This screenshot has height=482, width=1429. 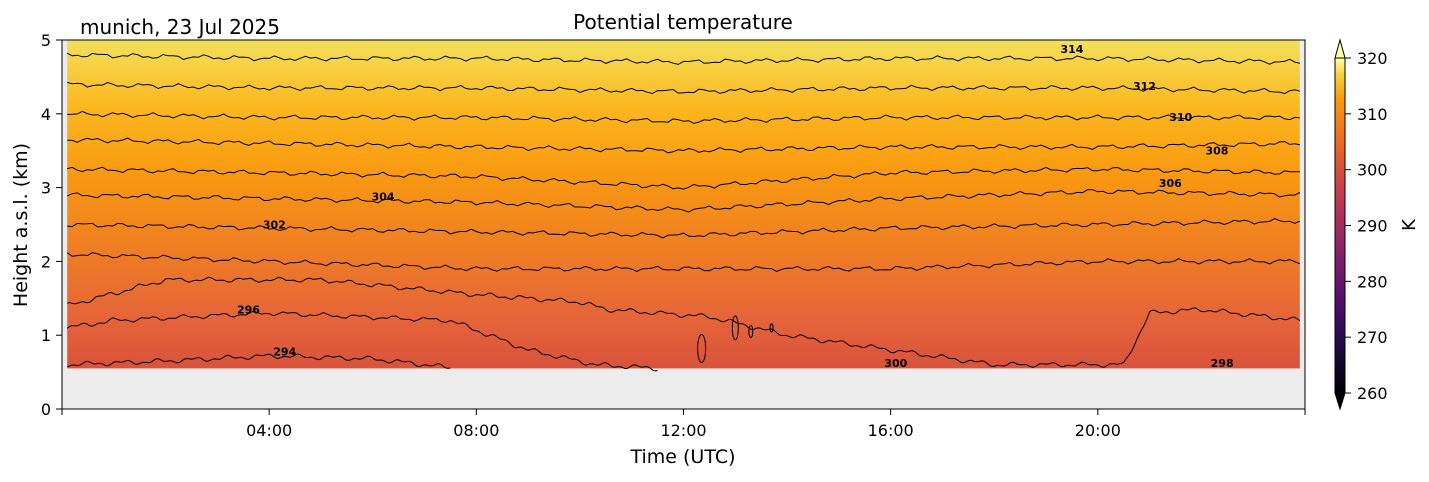 I want to click on x-axis-ticks: 04:00 08:00 12:00 16:00 20:00, so click(x=683, y=424).